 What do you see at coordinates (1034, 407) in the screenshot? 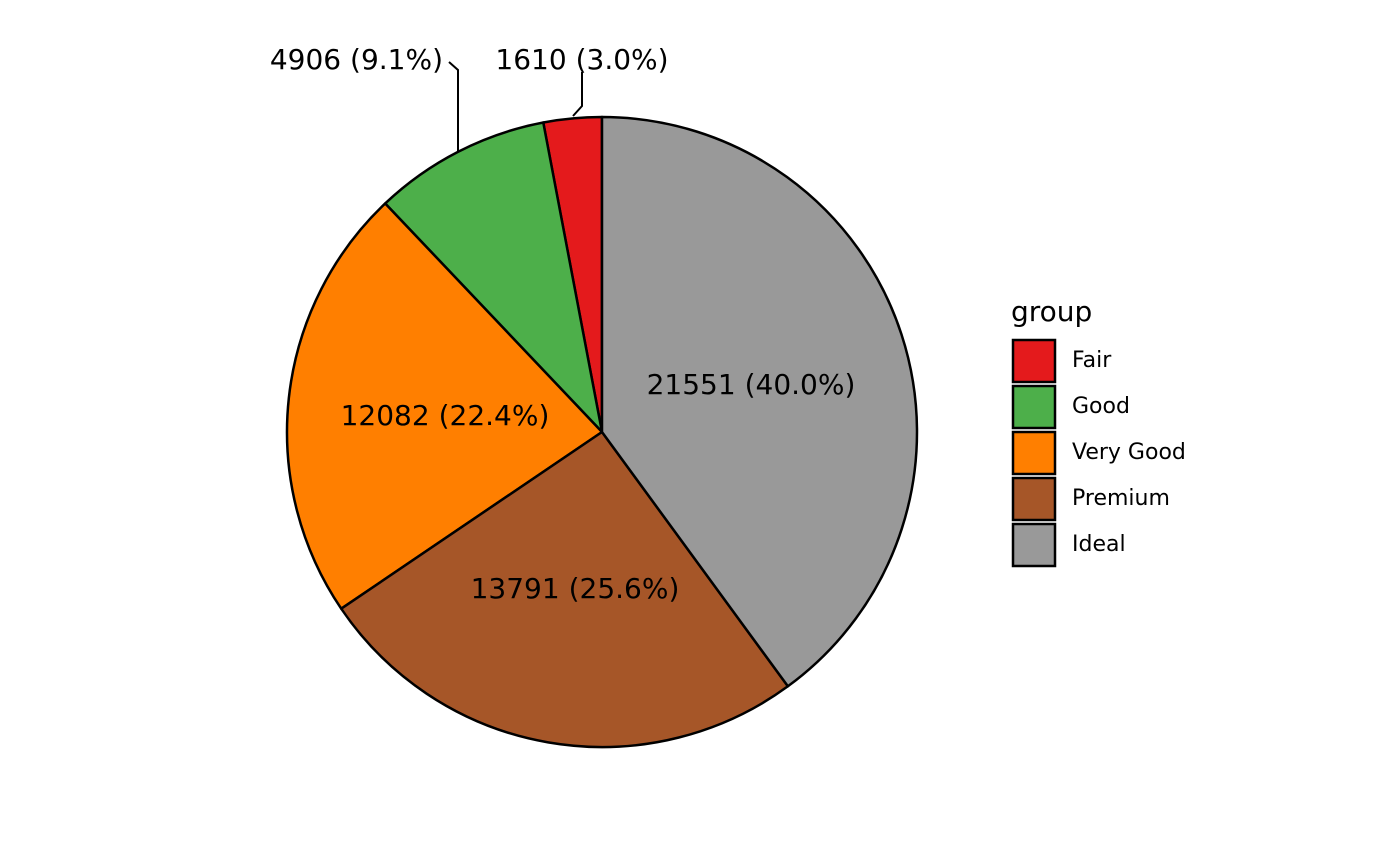
I see `legend-key-good` at bounding box center [1034, 407].